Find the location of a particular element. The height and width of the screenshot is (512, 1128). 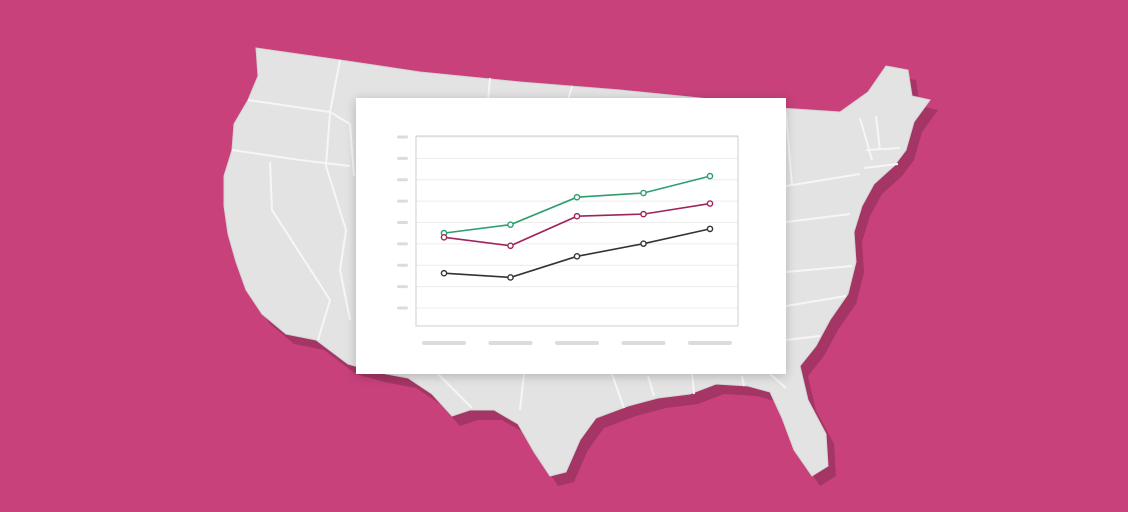

line-chart is located at coordinates (568, 240).